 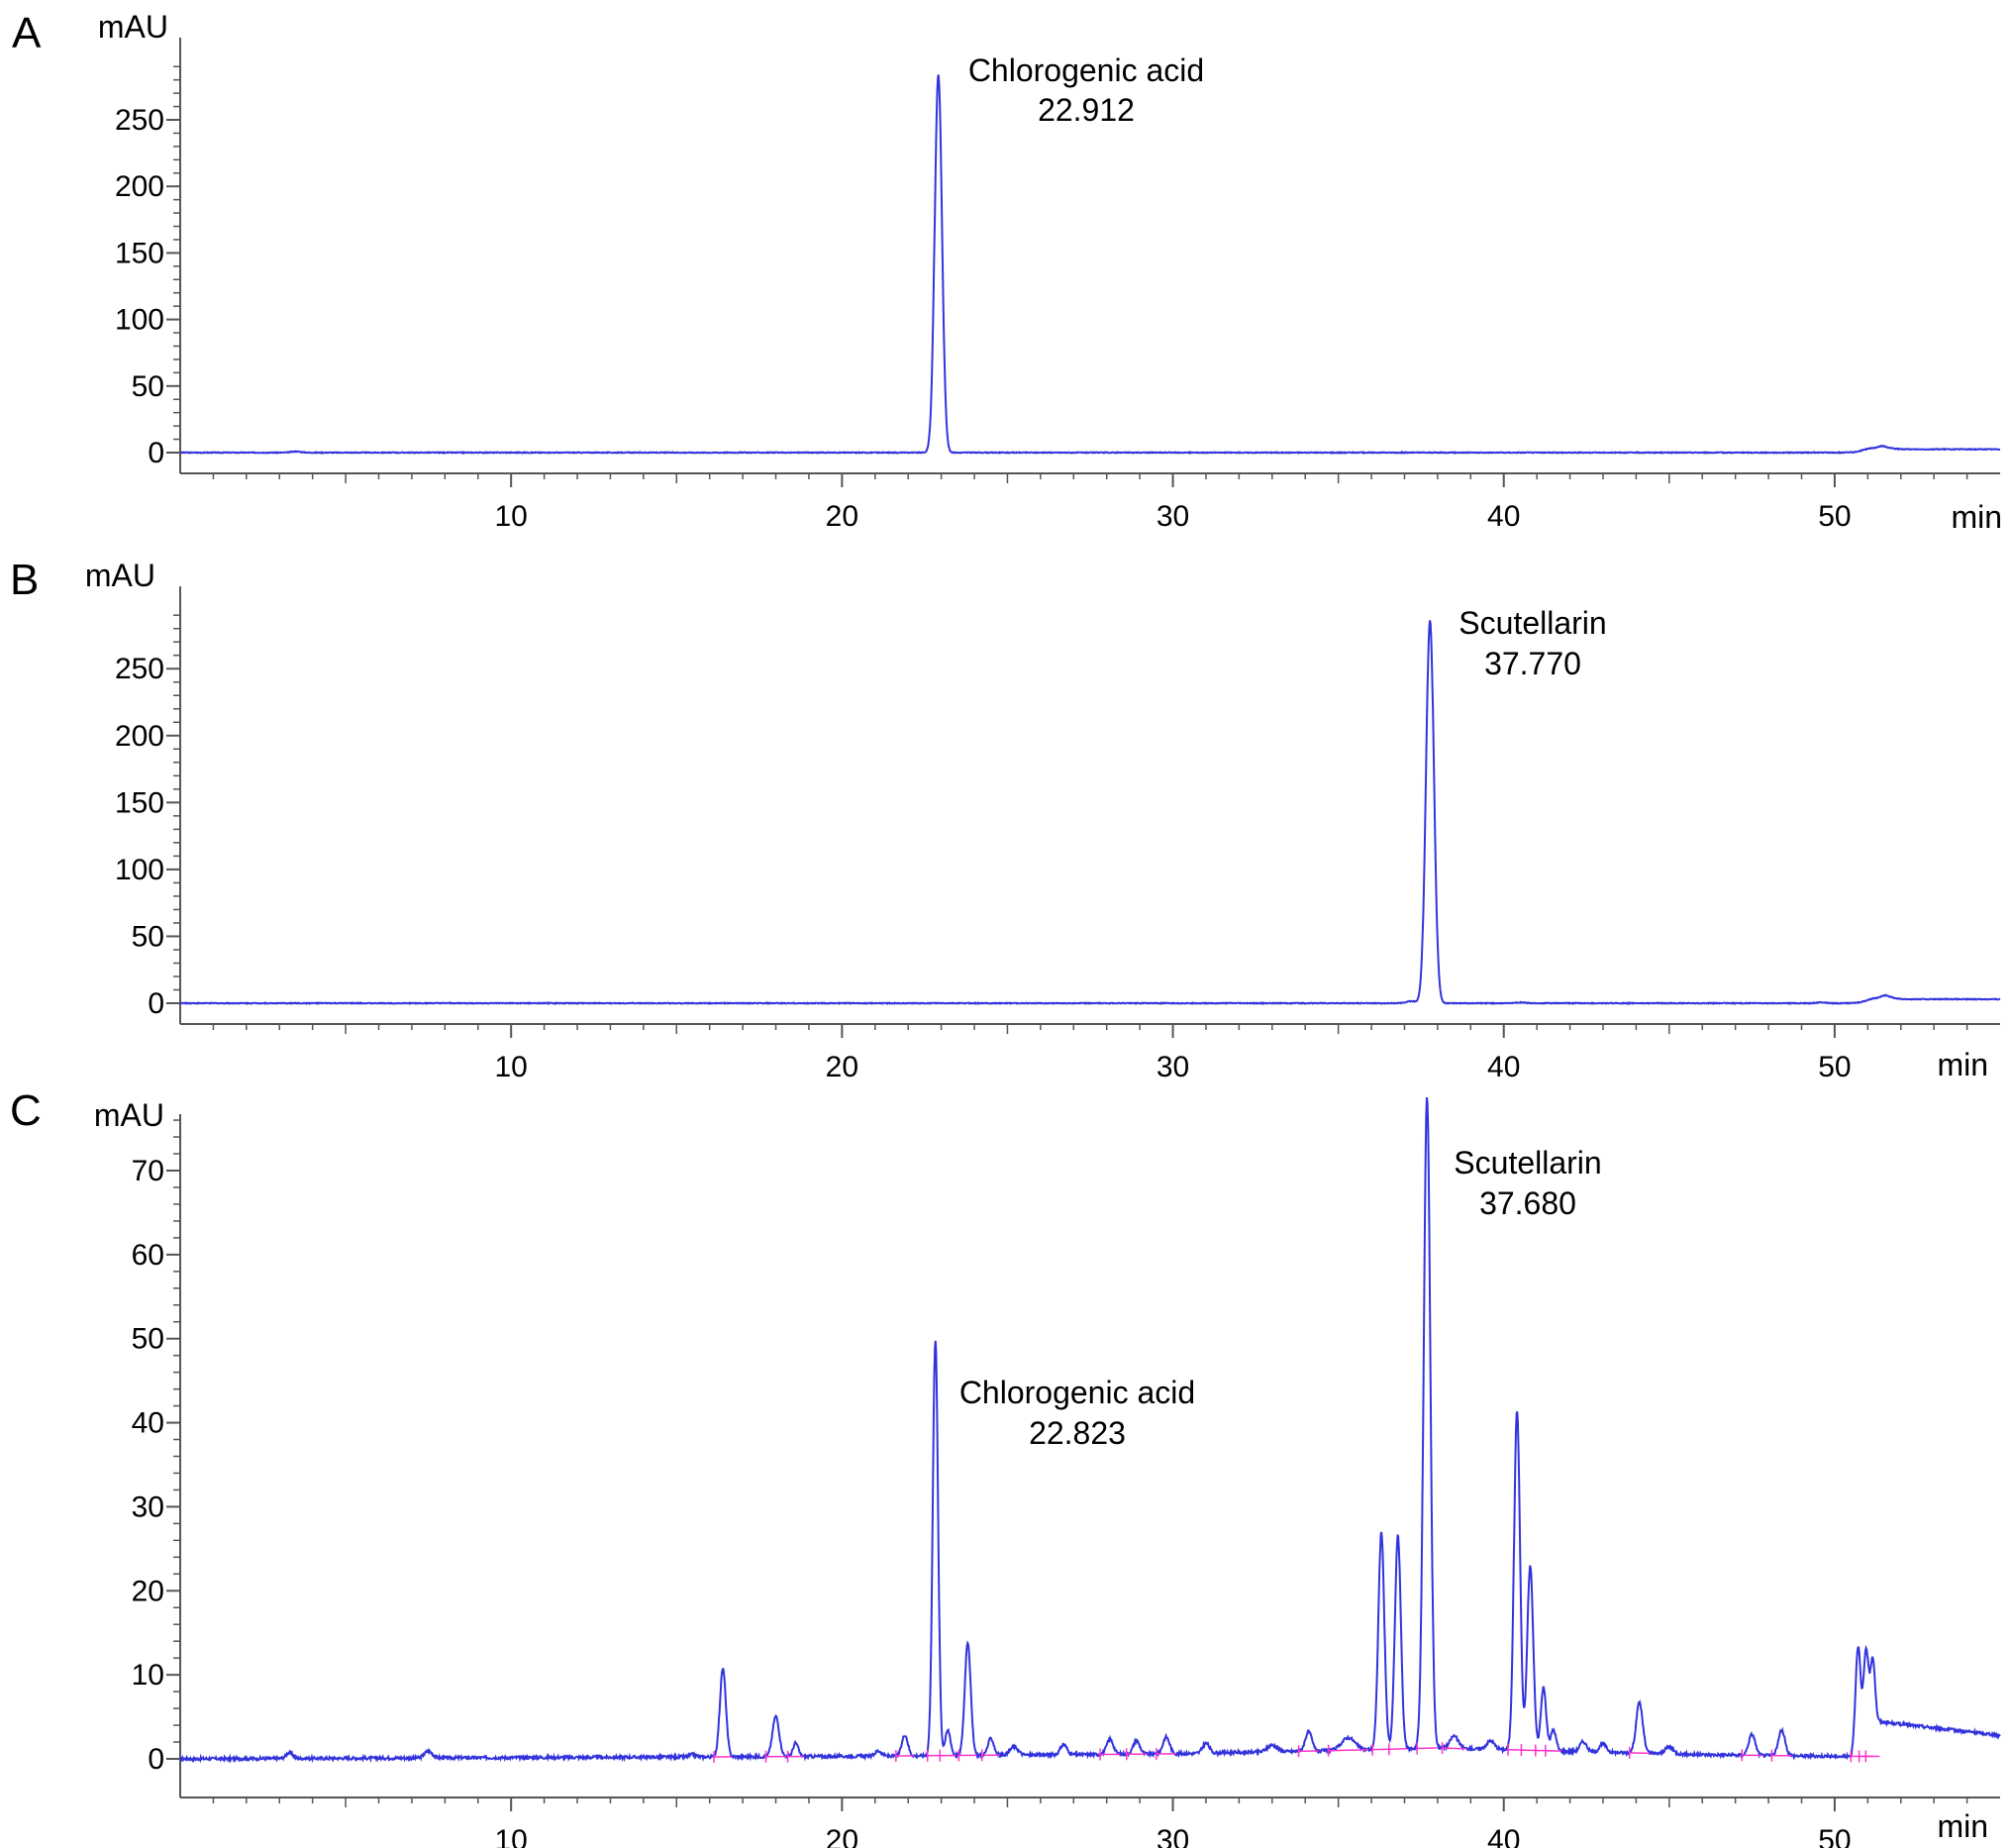 What do you see at coordinates (1527, 1203) in the screenshot?
I see `peak-rt-label: 37.680` at bounding box center [1527, 1203].